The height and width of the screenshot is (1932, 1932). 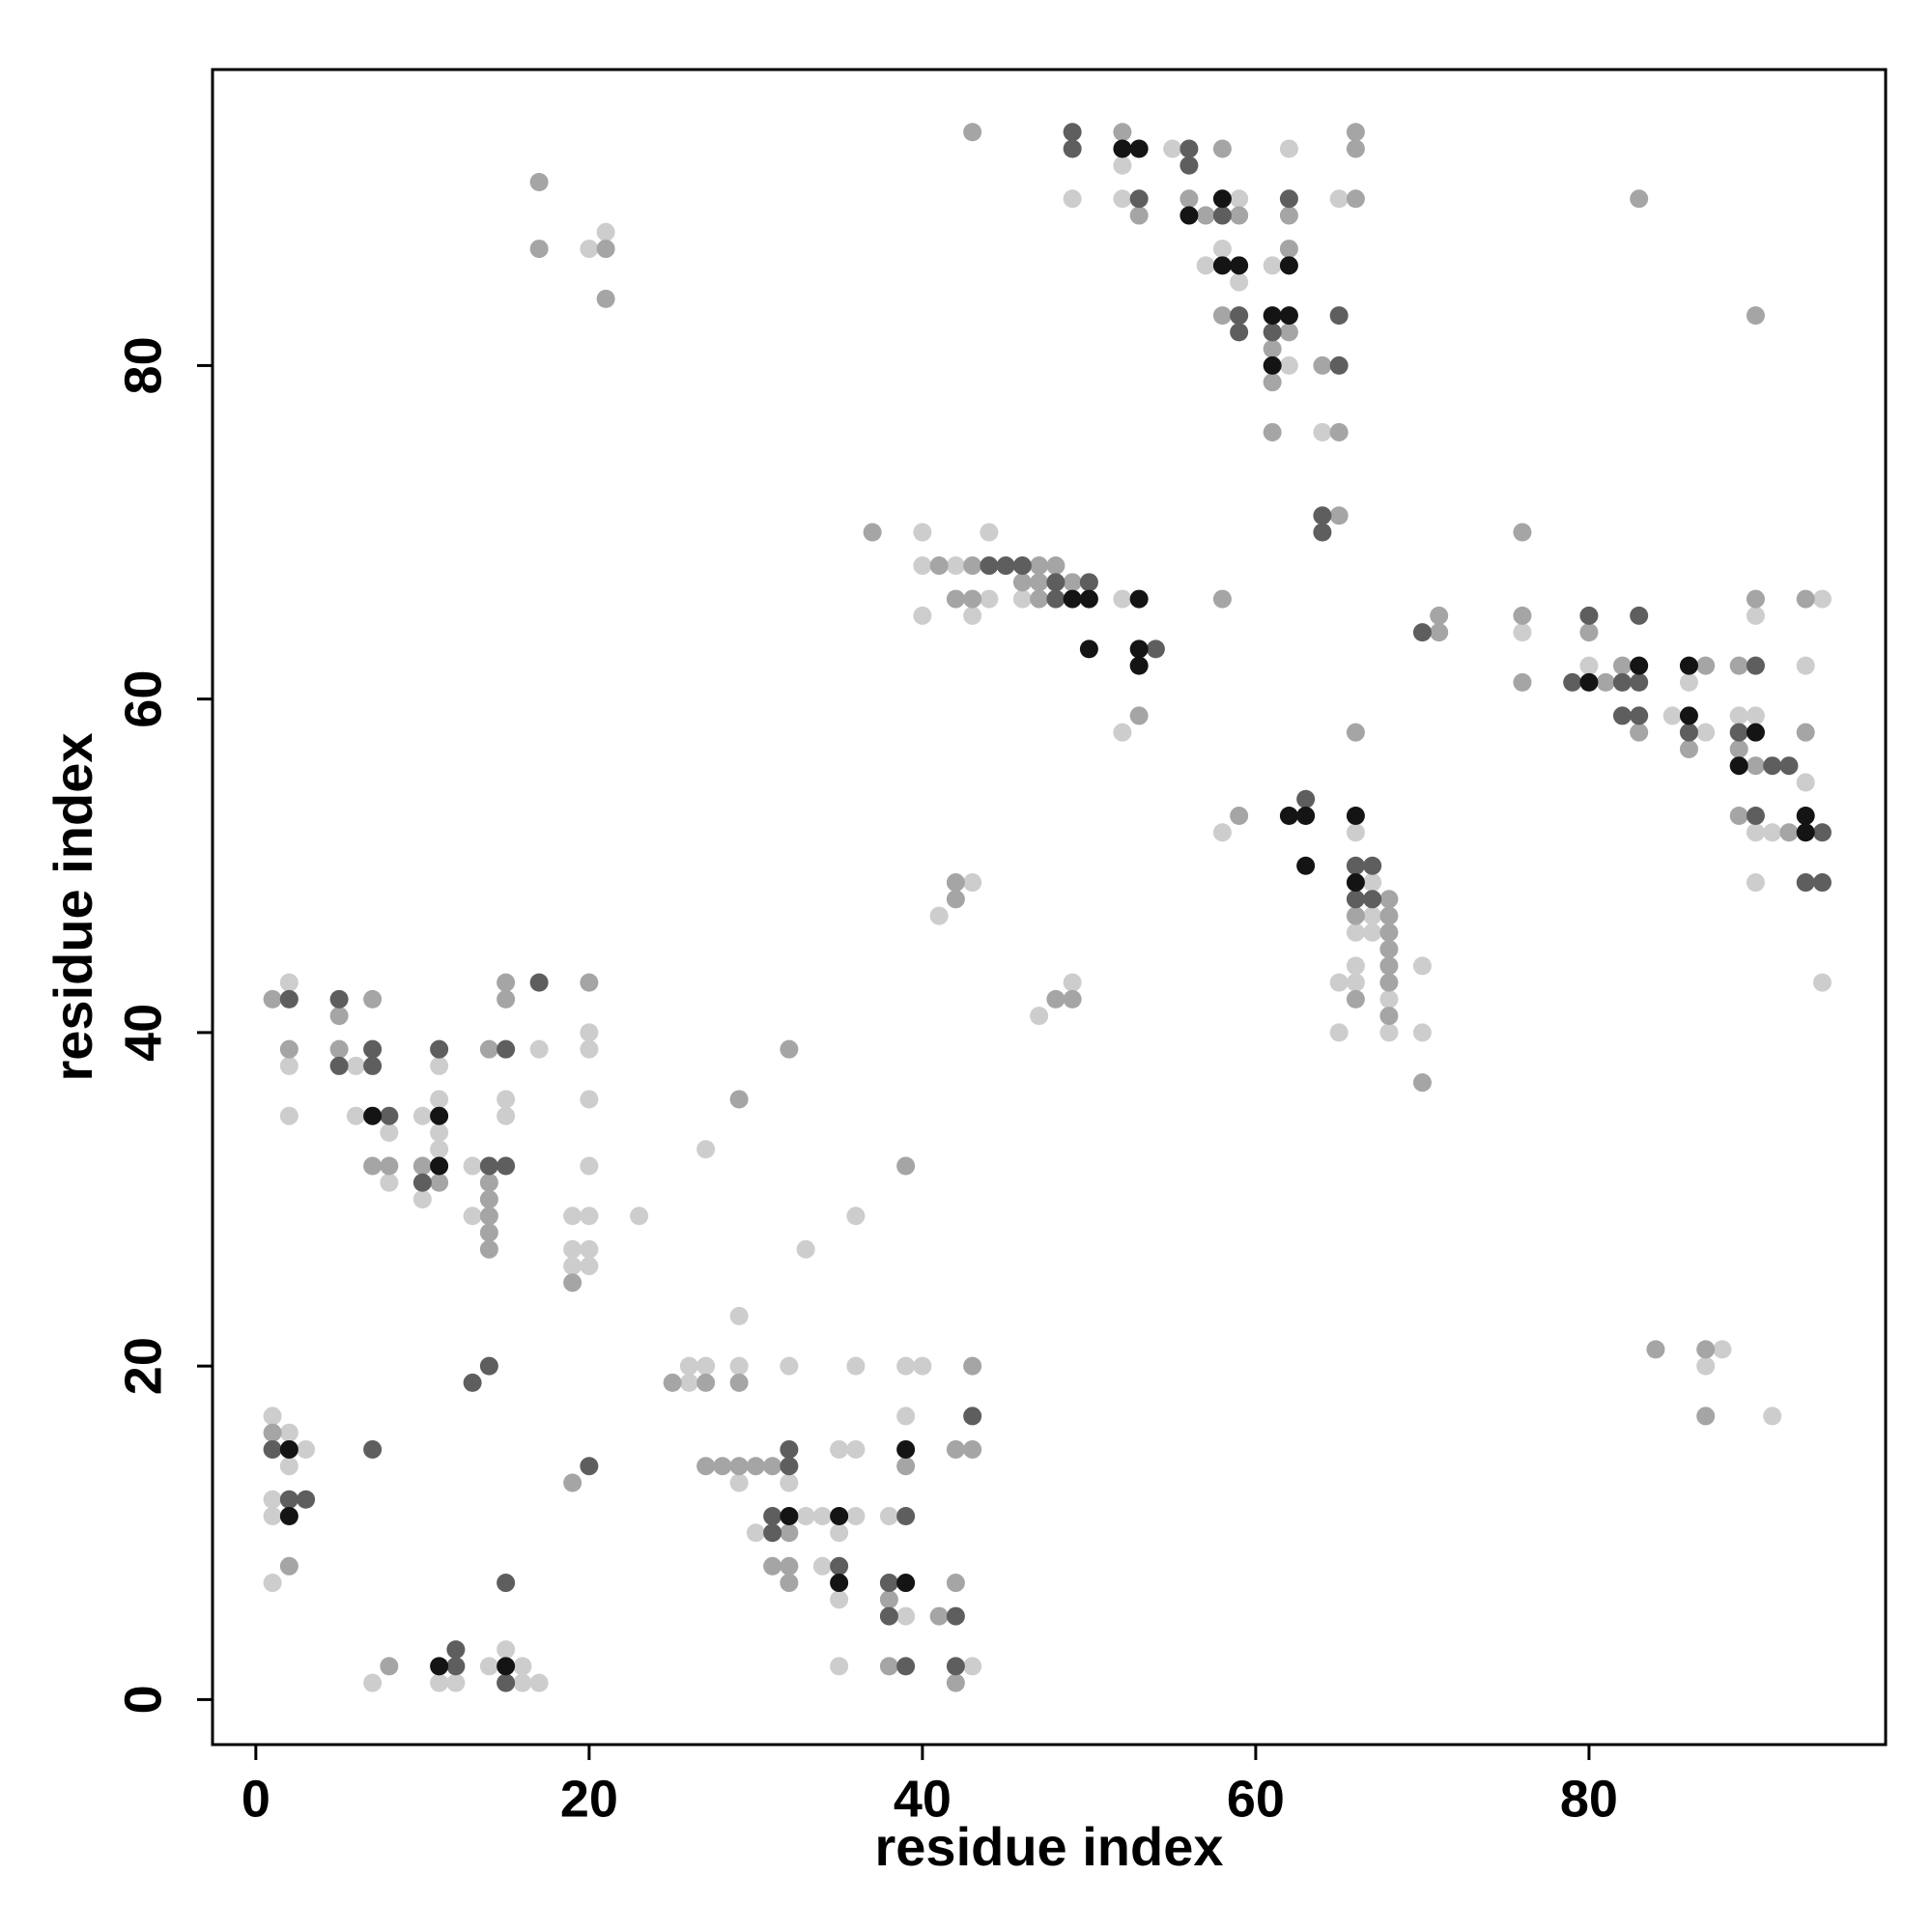 I want to click on x-tick-label: 60, so click(x=1256, y=1799).